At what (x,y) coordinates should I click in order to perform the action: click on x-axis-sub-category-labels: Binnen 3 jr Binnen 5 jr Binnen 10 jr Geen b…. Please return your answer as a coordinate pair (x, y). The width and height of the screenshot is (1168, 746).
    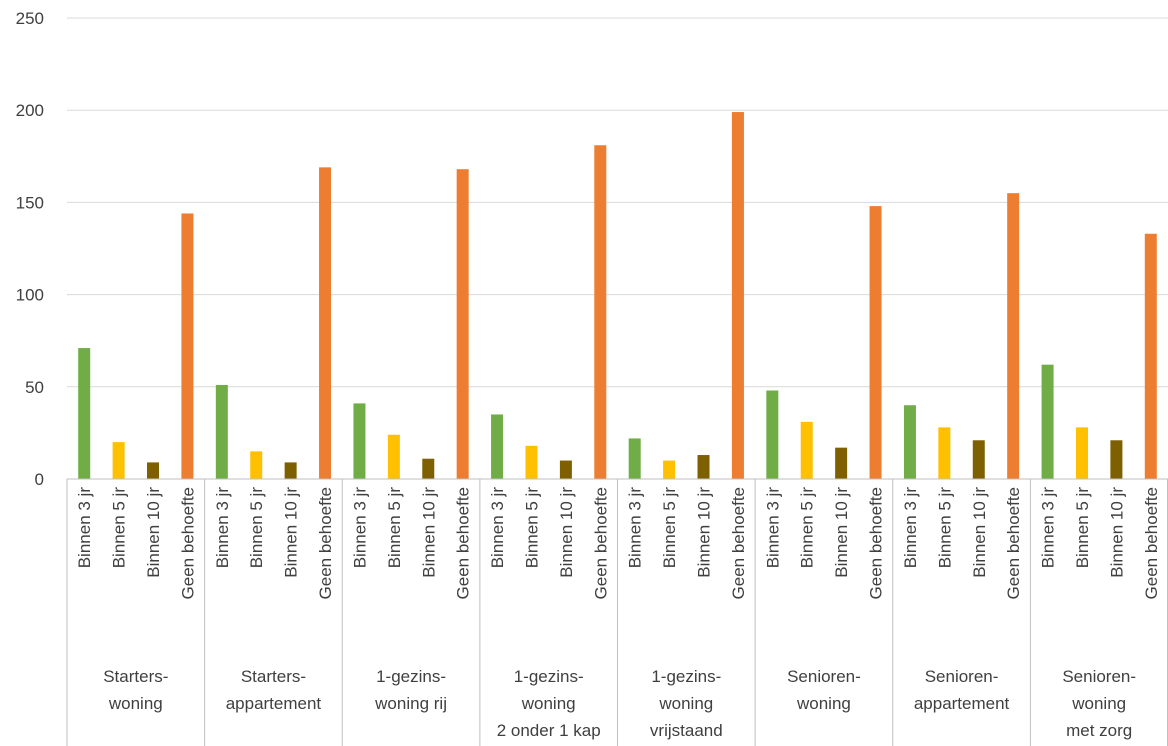
    Looking at the image, I should click on (618, 543).